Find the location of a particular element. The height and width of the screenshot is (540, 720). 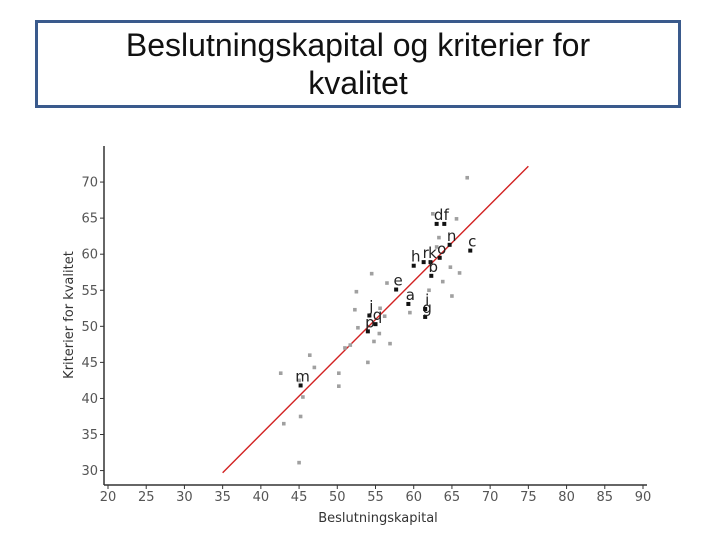

x-tick-label: 25 is located at coordinates (146, 497).